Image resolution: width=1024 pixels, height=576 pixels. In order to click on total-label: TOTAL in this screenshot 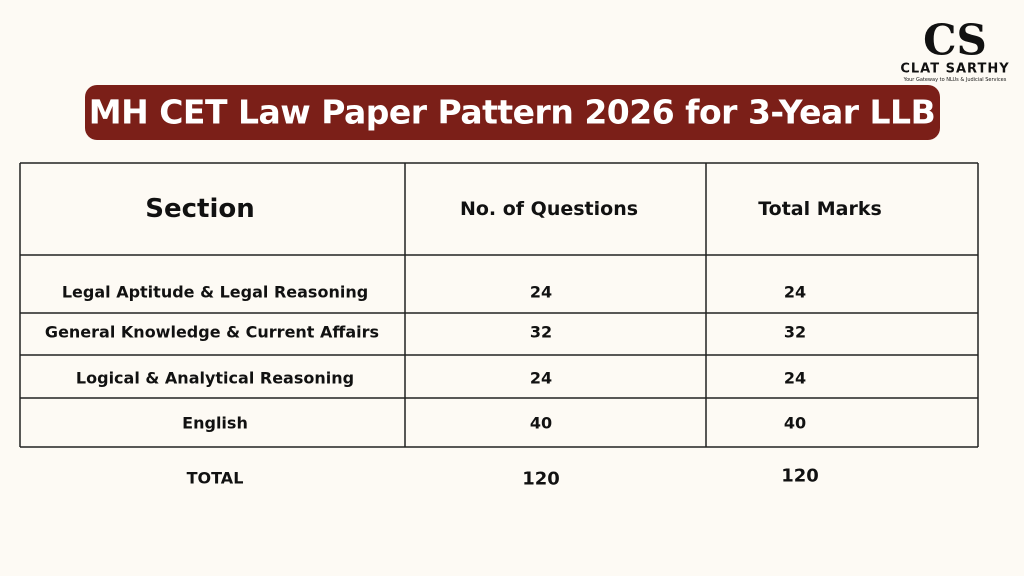, I will do `click(215, 478)`.